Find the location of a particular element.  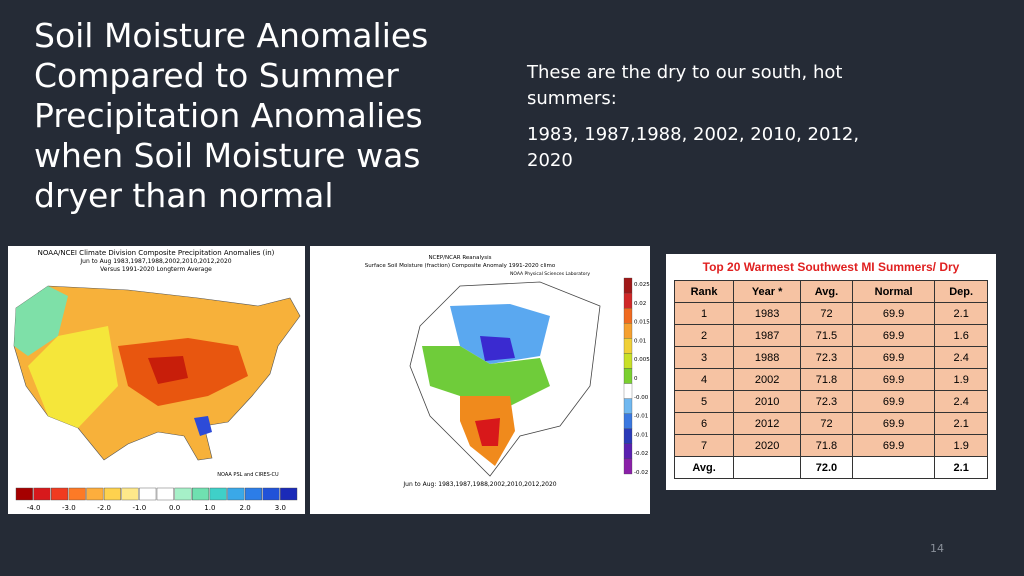

table-cell: 4 is located at coordinates (704, 379).